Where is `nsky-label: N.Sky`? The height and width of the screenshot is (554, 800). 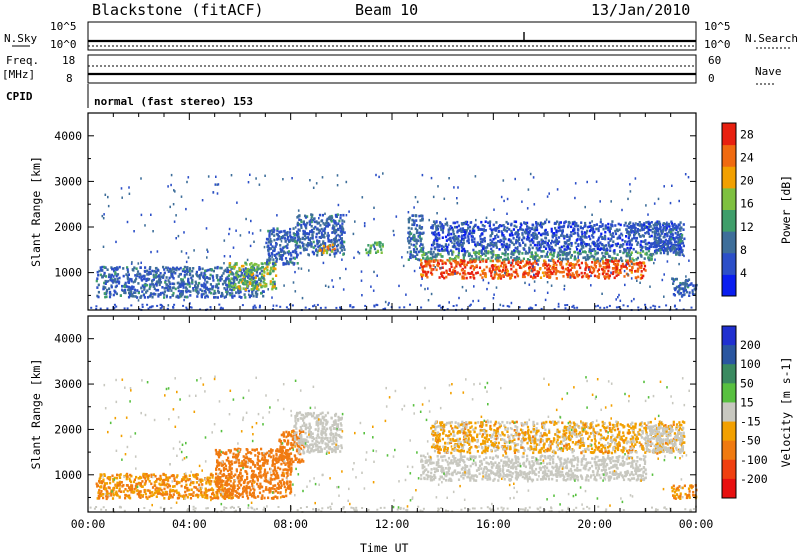 nsky-label: N.Sky is located at coordinates (20, 38).